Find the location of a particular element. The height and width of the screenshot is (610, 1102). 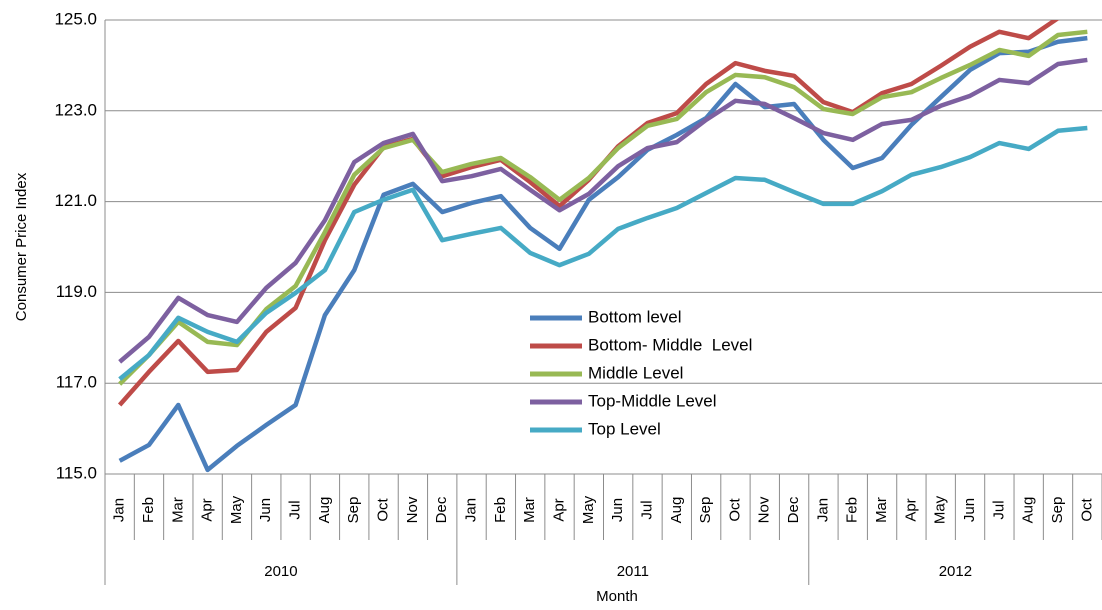

year-label: 2011 is located at coordinates (633, 571).